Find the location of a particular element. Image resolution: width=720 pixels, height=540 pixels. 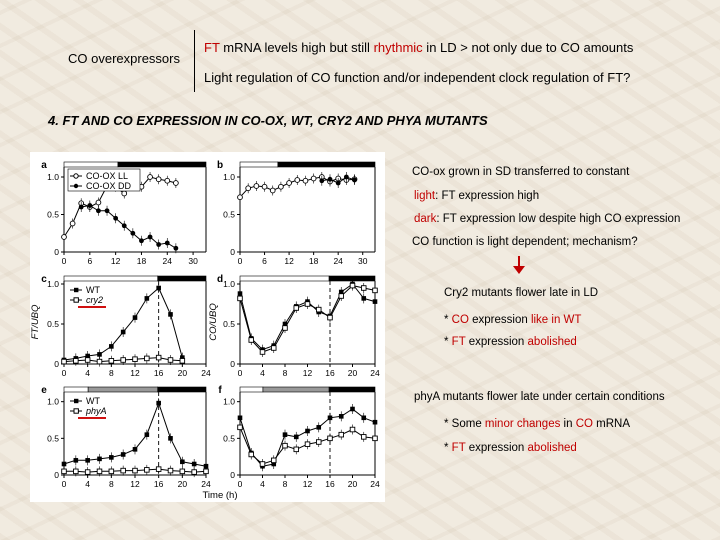

cry2-note-2-a: * is located at coordinates (448, 320).